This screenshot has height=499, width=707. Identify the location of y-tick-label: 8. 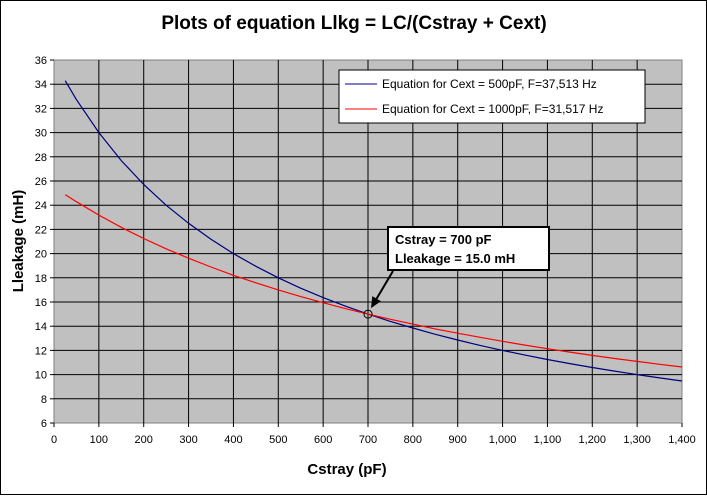
(44, 400).